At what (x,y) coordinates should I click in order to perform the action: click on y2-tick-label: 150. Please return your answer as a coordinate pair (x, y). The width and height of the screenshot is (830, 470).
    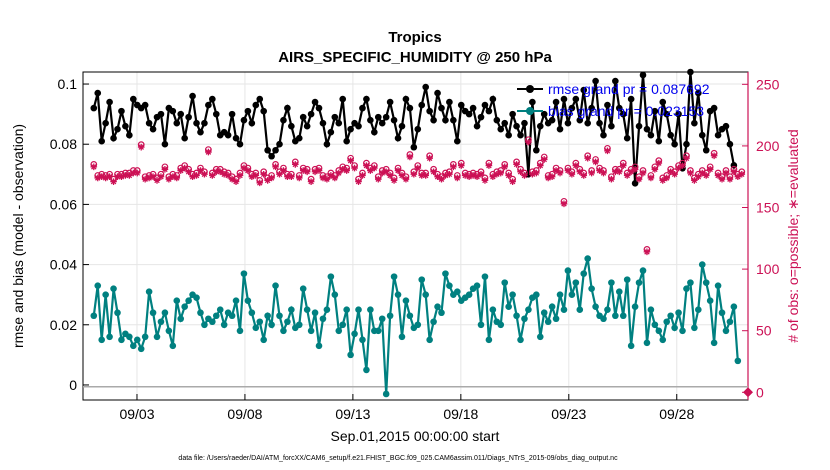
    Looking at the image, I should click on (768, 208).